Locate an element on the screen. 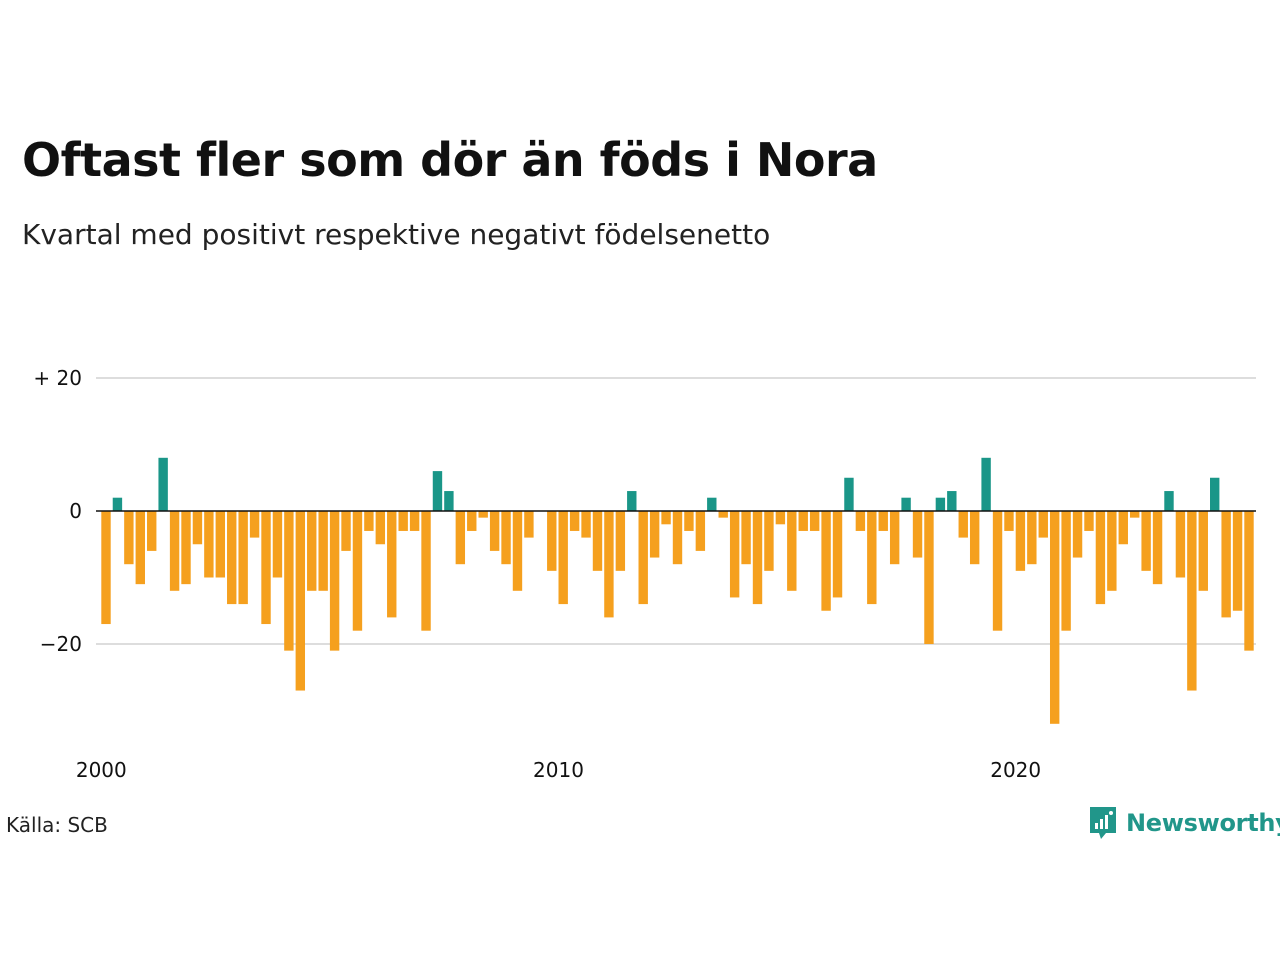 The image size is (1280, 960). source-note: Källa: SCB is located at coordinates (57, 825).